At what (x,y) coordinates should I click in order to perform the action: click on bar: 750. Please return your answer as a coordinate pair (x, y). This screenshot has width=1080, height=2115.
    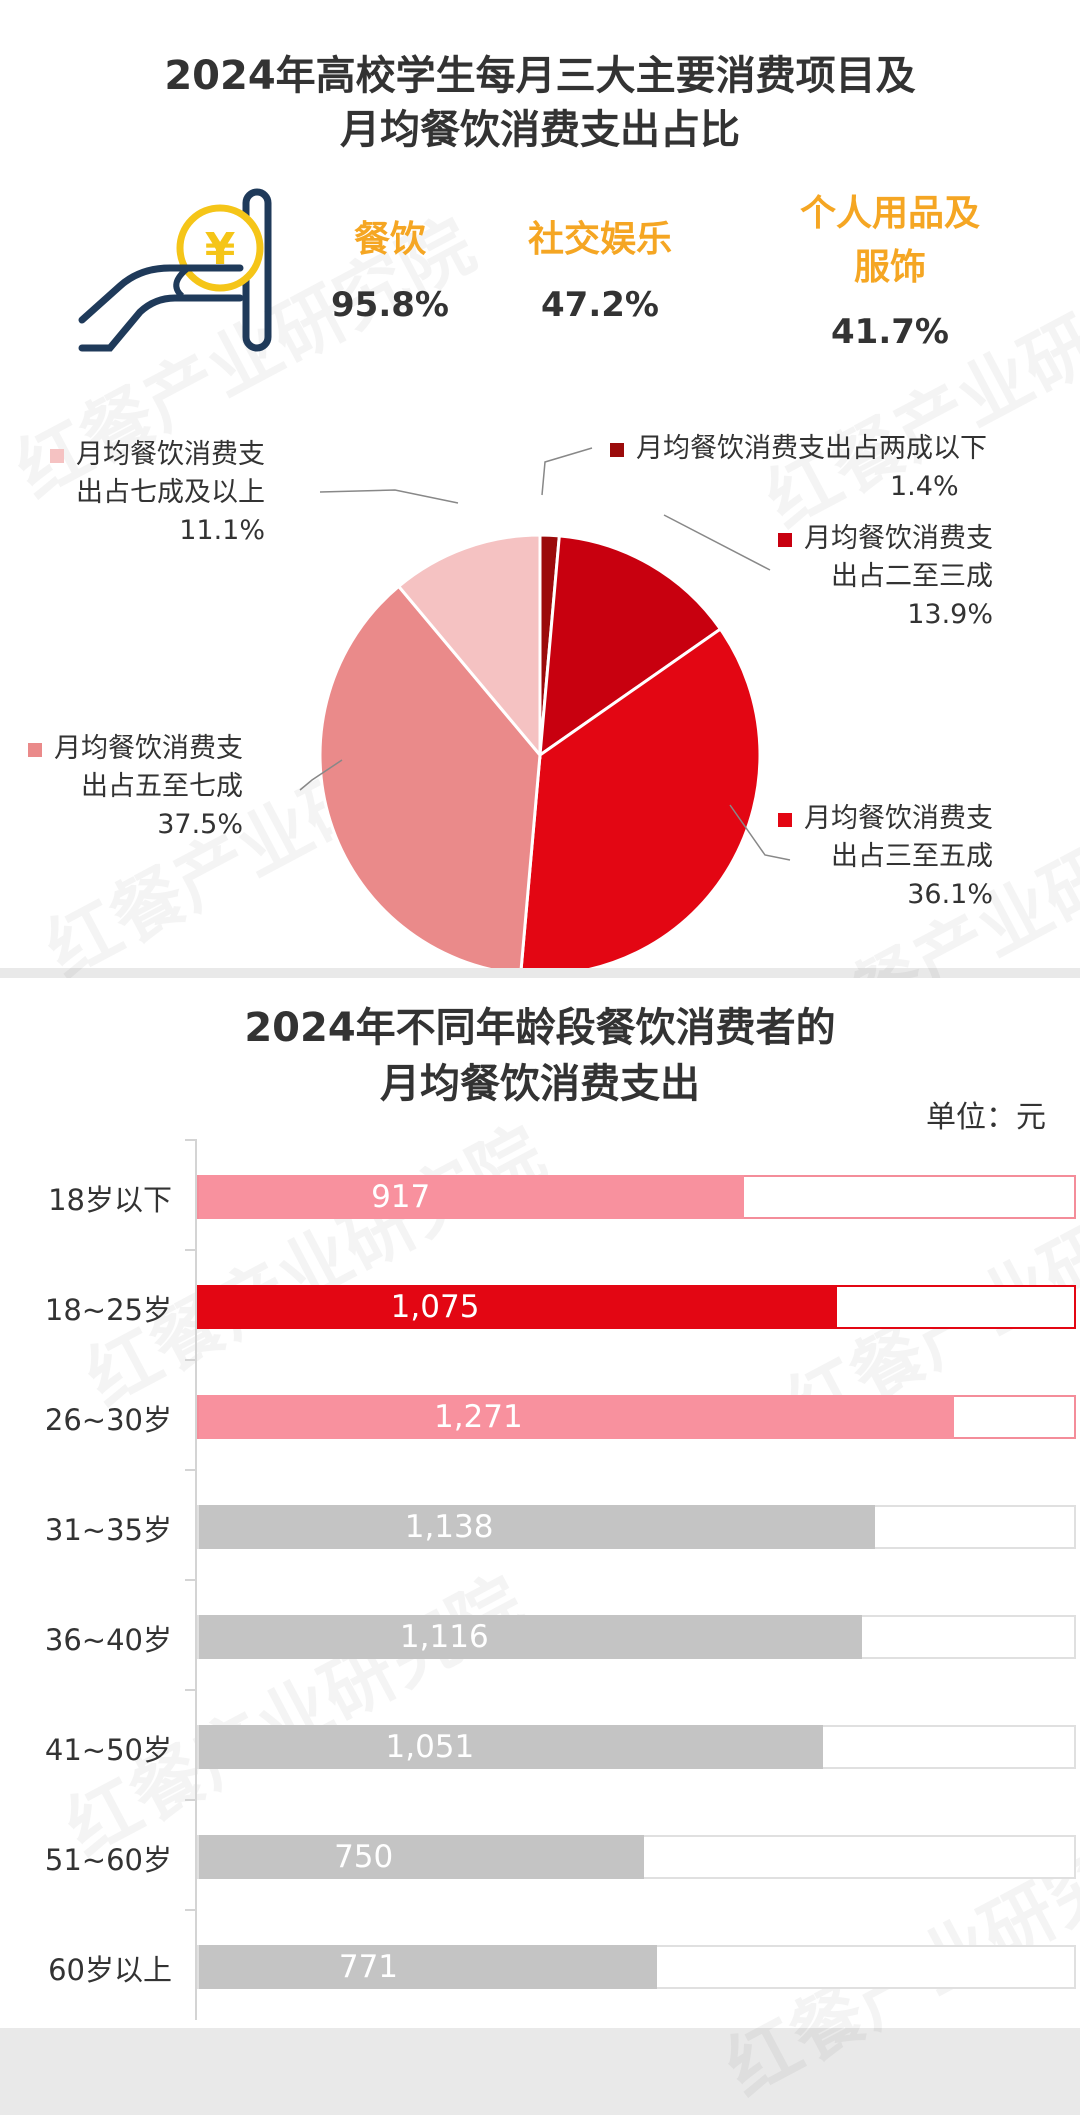
    Looking at the image, I should click on (421, 1857).